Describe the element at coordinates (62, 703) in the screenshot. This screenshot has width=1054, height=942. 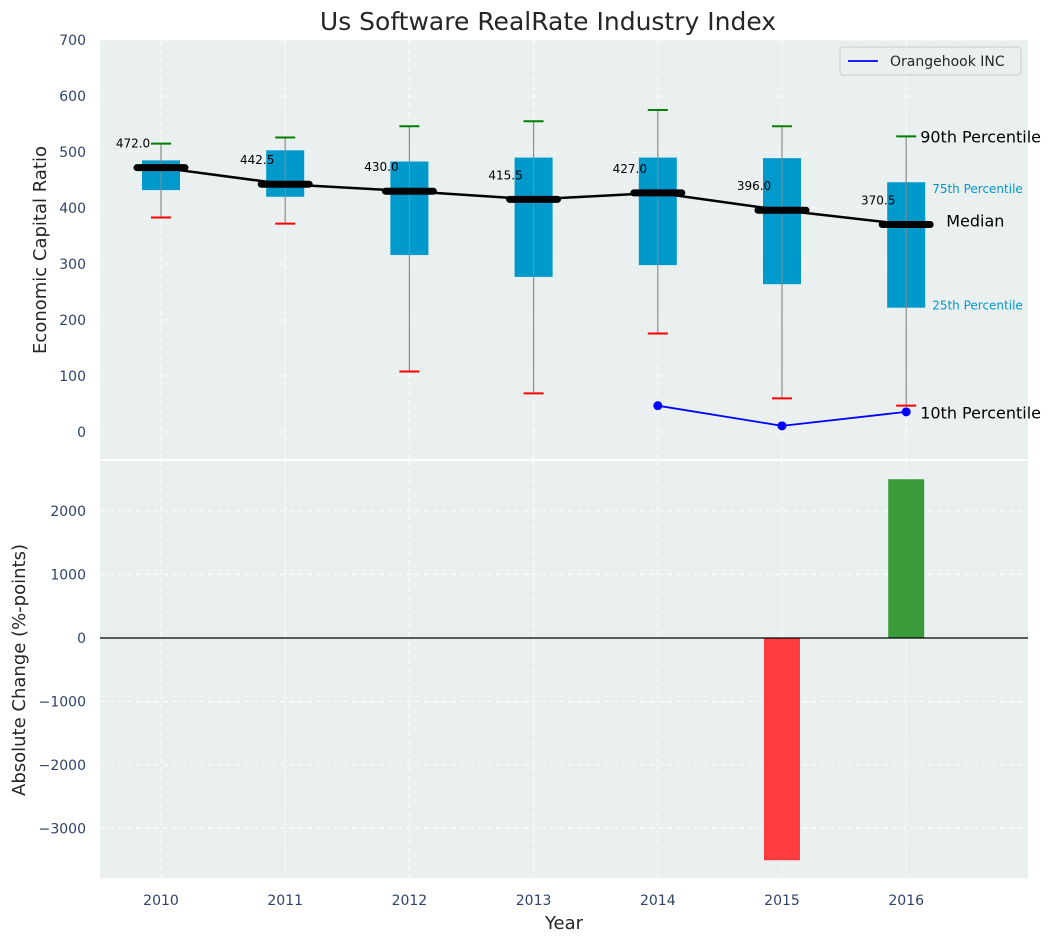
I see `bottom-y-tick-label: −1000` at that location.